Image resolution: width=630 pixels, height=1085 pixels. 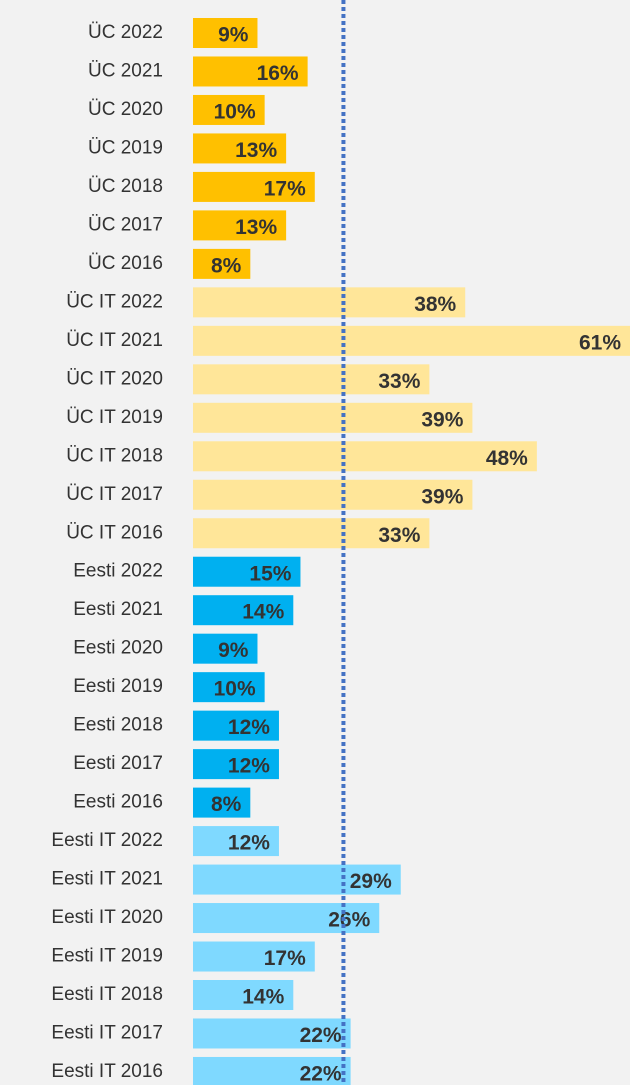 What do you see at coordinates (125, 70) in the screenshot?
I see `category-label: ÜC 2021` at bounding box center [125, 70].